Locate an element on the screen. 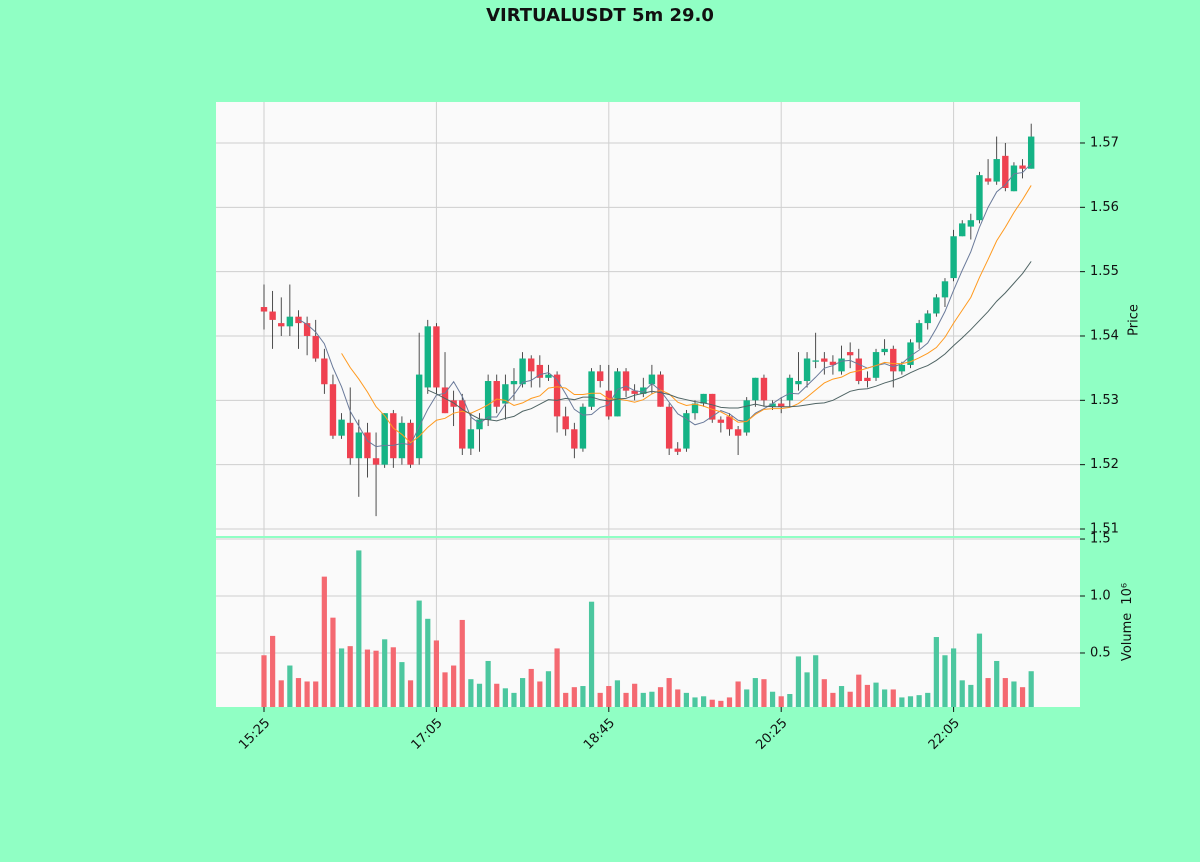 The width and height of the screenshot is (1200, 862). y-tick-label: 0.5 is located at coordinates (1100, 652).